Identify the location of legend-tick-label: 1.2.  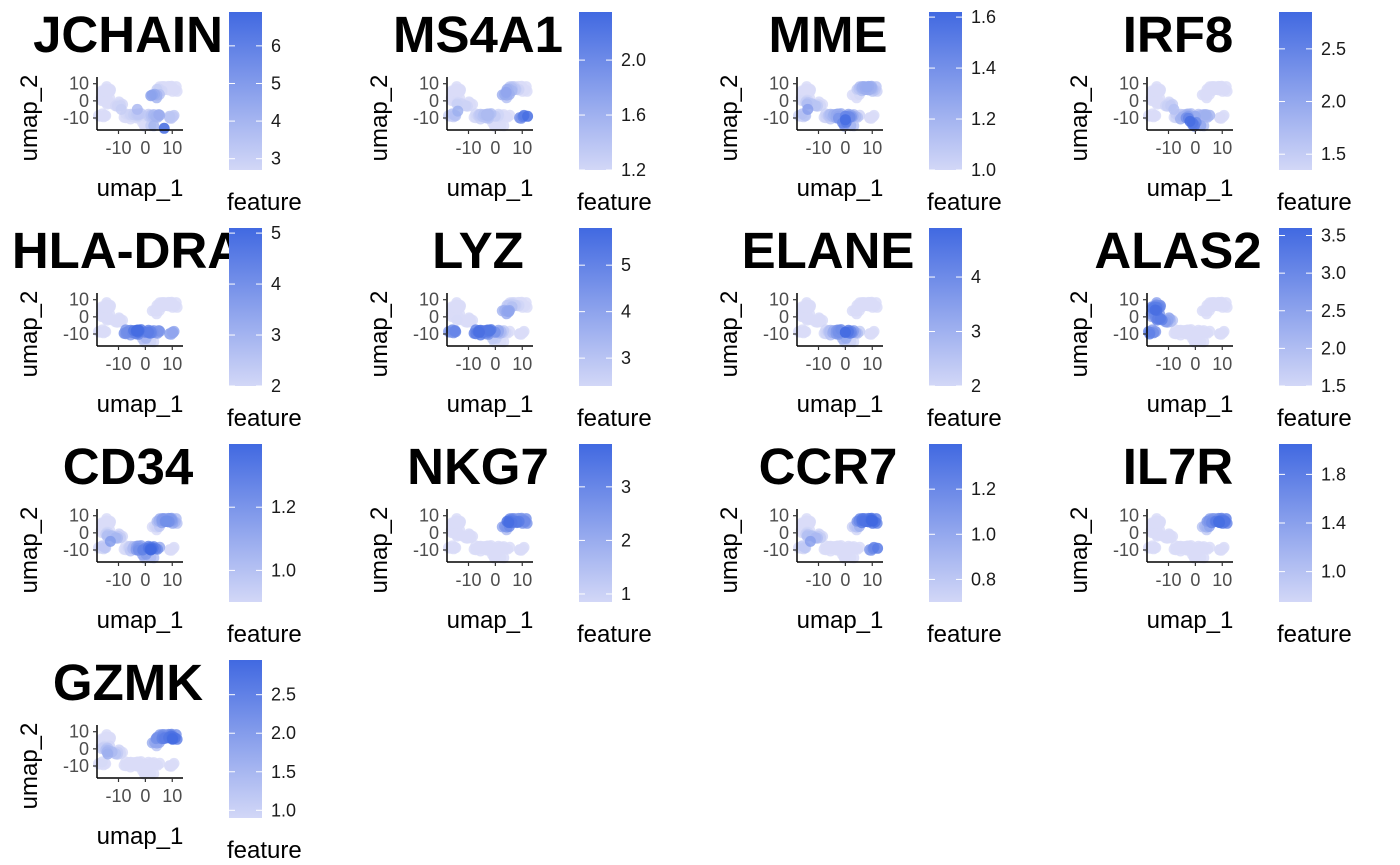
(633, 170).